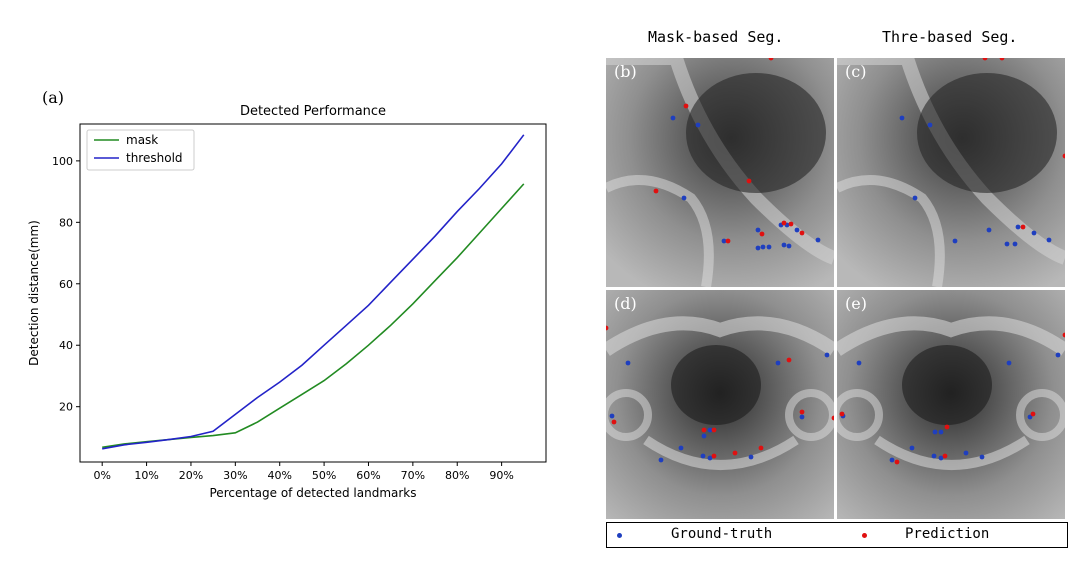  What do you see at coordinates (101, 475) in the screenshot?
I see `x-tick-label: 0%` at bounding box center [101, 475].